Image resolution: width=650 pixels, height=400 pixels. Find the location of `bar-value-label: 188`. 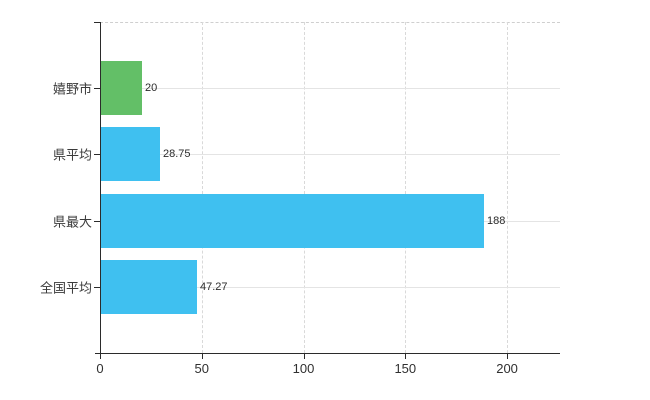

bar-value-label: 188 is located at coordinates (496, 220).